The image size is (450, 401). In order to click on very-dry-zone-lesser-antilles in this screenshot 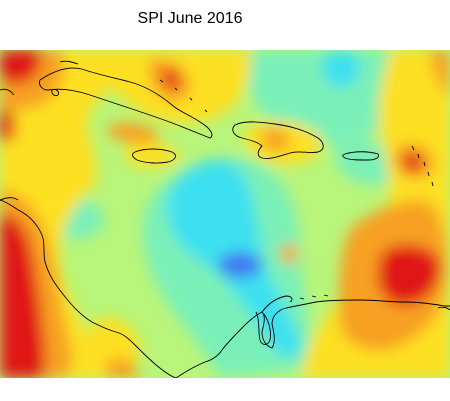, I will do `click(412, 163)`.